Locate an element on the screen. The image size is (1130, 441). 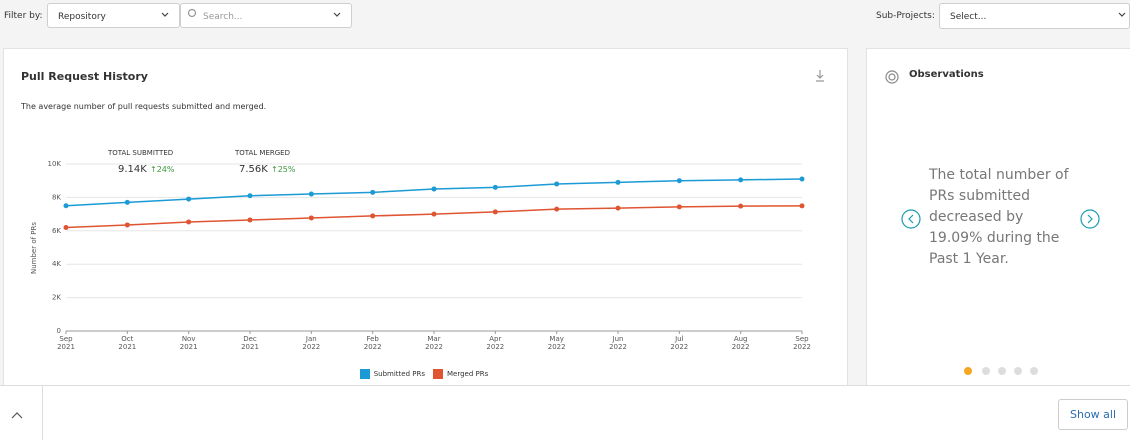
prev-arrow is located at coordinates (911, 219).